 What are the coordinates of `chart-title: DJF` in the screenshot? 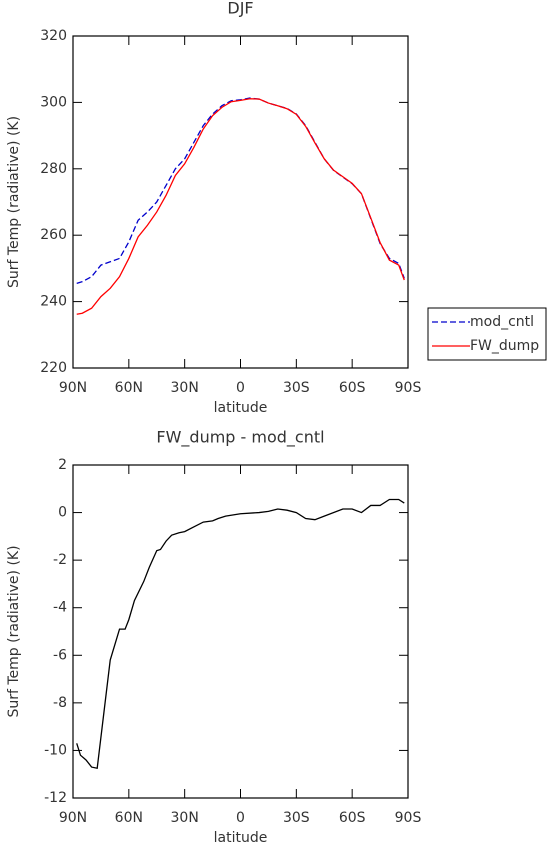 It's located at (240, 9).